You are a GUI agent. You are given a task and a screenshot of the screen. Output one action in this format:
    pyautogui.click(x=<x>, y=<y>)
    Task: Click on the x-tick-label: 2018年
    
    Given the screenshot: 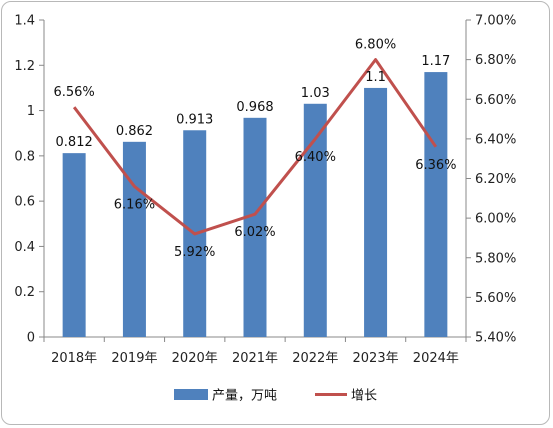 What is the action you would take?
    pyautogui.click(x=74, y=358)
    